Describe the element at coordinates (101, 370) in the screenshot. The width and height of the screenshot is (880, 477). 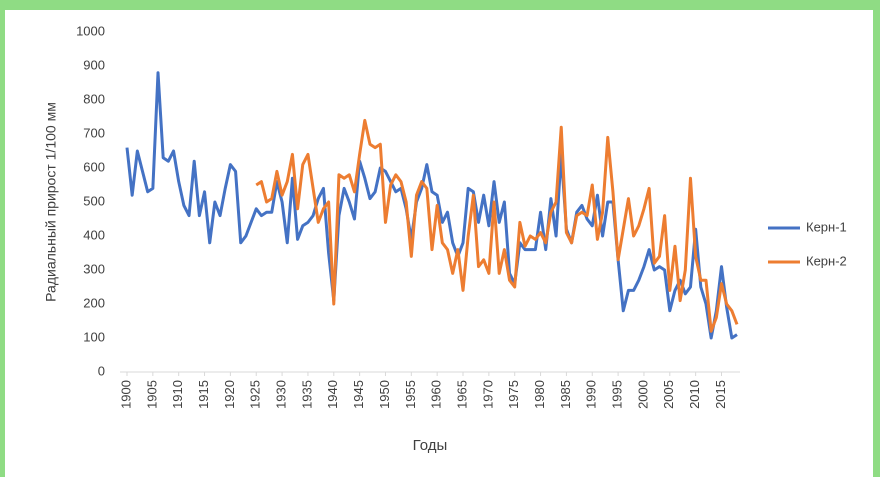
I see `y-tick-label: 0` at that location.